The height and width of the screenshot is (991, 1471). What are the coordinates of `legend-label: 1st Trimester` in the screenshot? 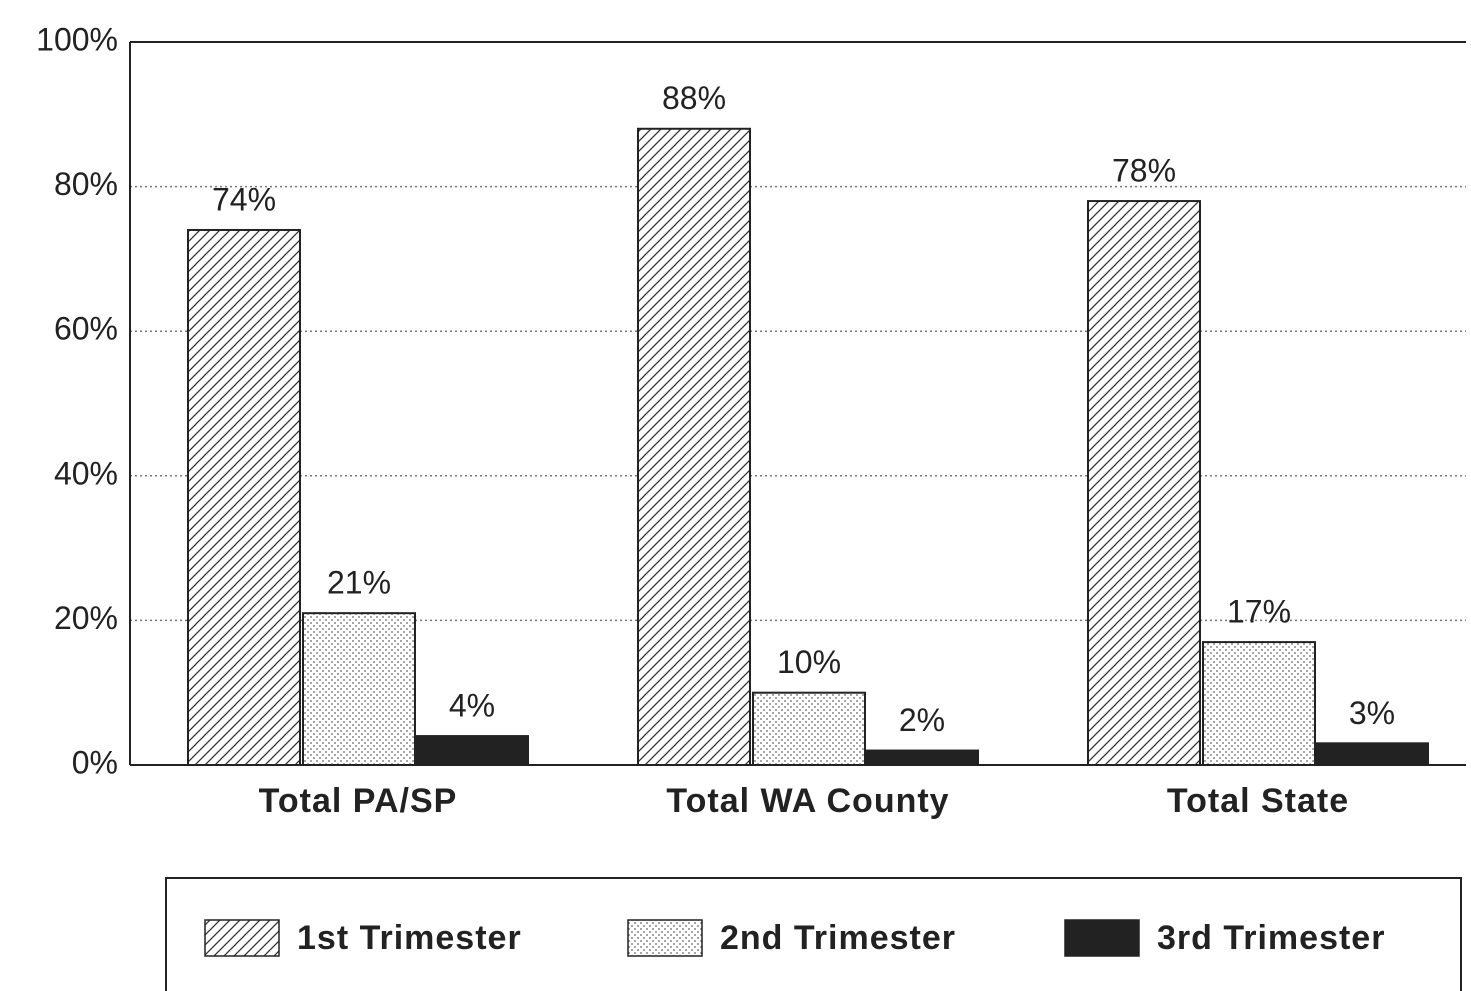 It's located at (409, 938).